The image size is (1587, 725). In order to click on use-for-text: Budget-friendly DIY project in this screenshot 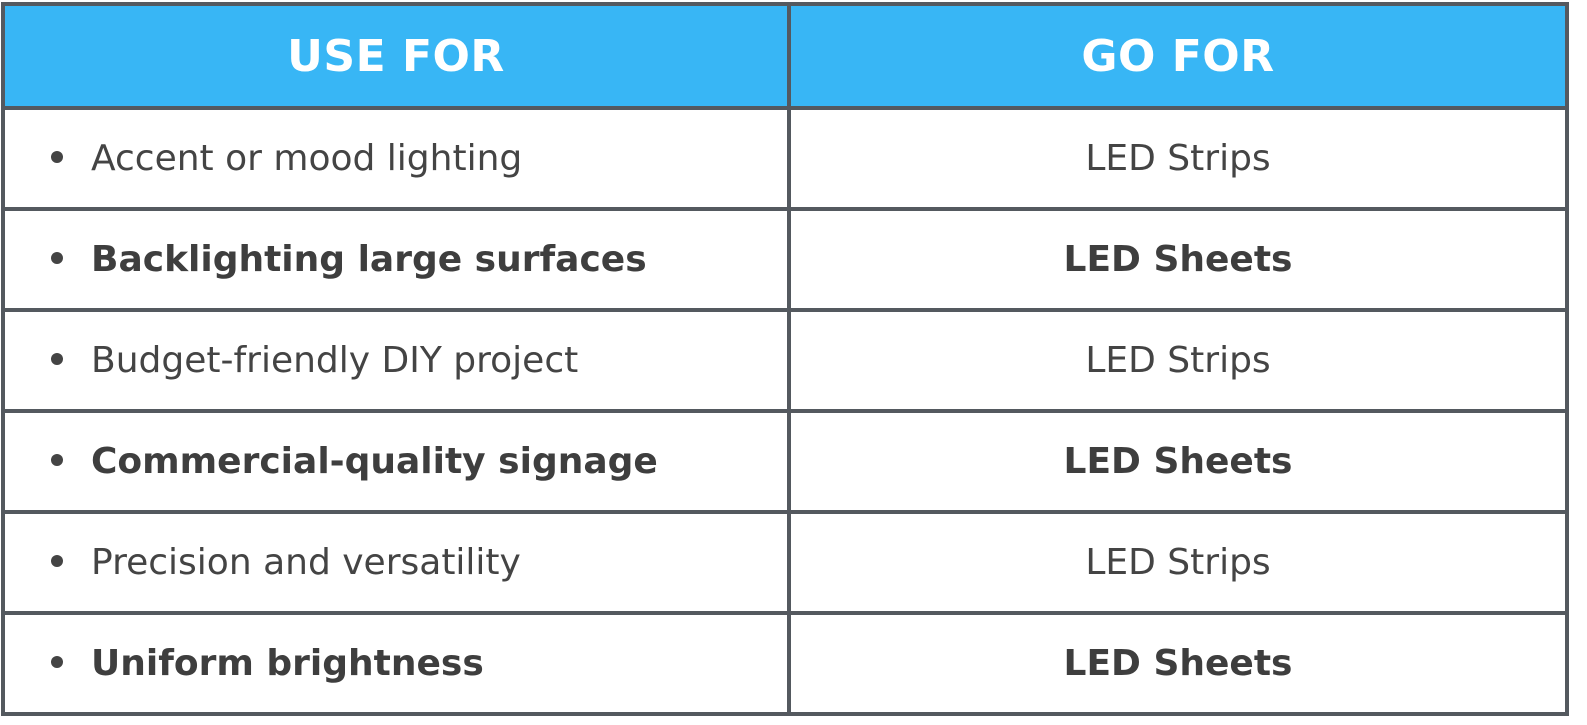, I will do `click(335, 360)`.